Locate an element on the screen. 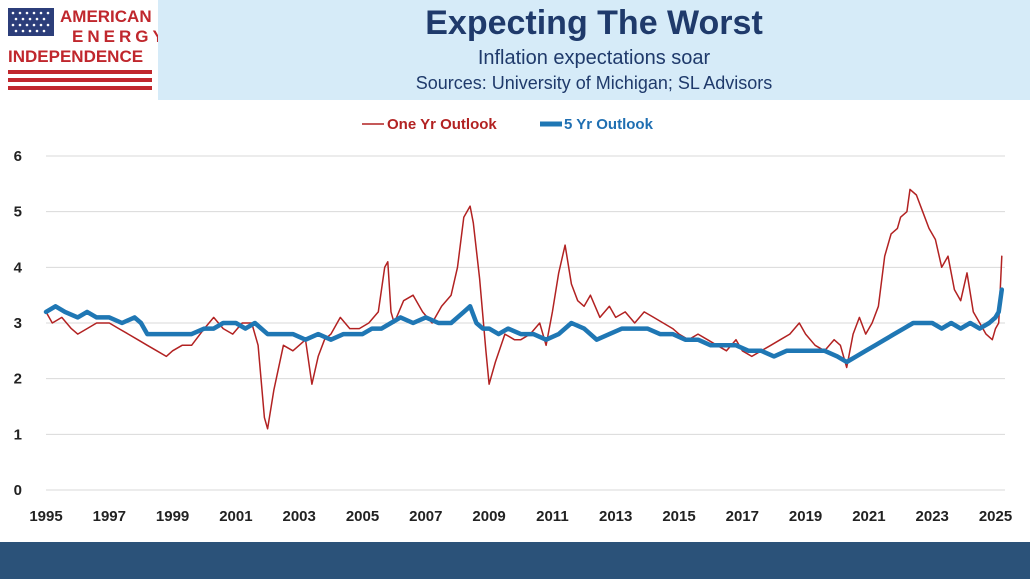  x-tick-label: 2009 is located at coordinates (488, 516).